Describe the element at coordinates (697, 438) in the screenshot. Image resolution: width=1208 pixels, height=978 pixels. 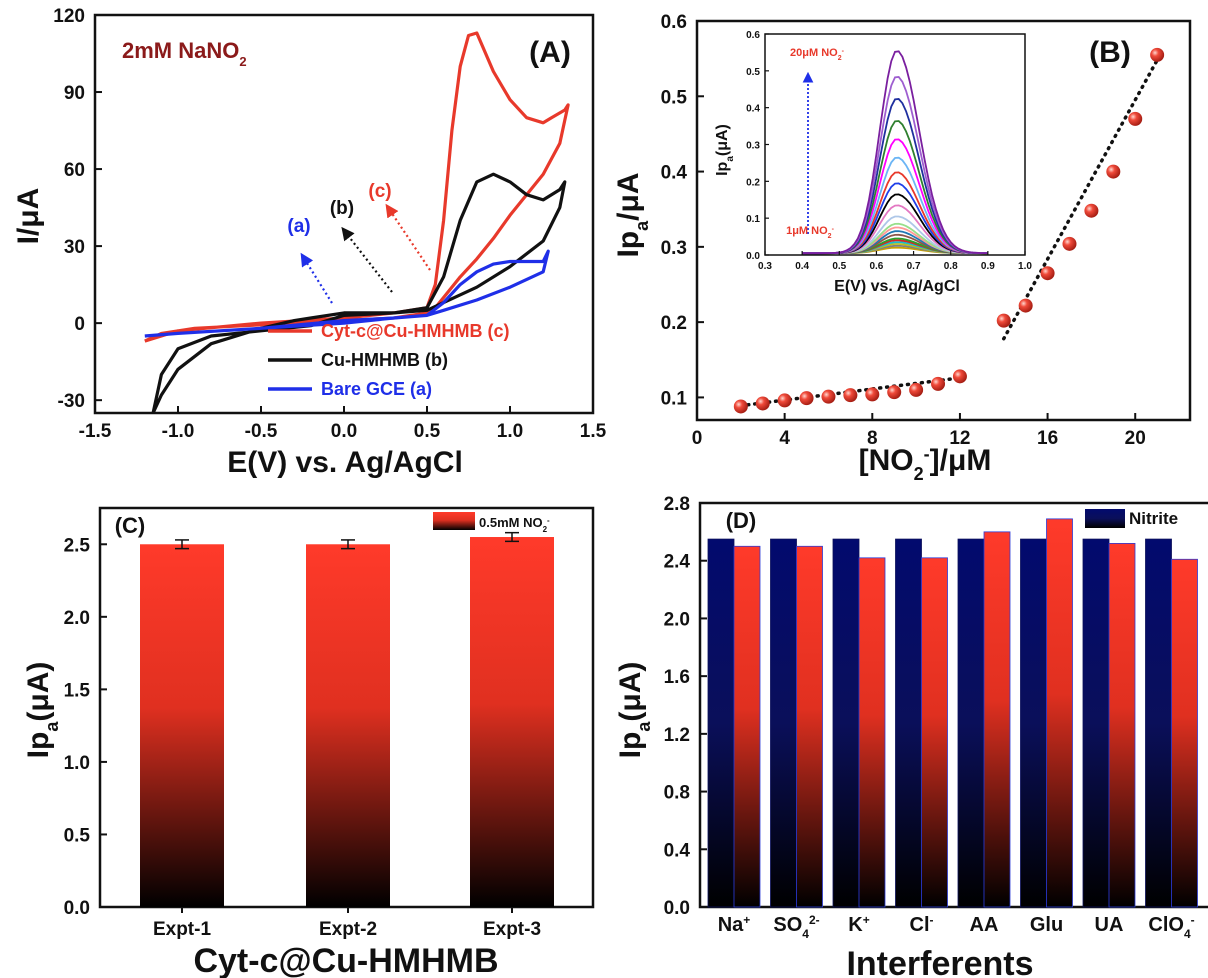
I see `x-tick-label: 0` at that location.